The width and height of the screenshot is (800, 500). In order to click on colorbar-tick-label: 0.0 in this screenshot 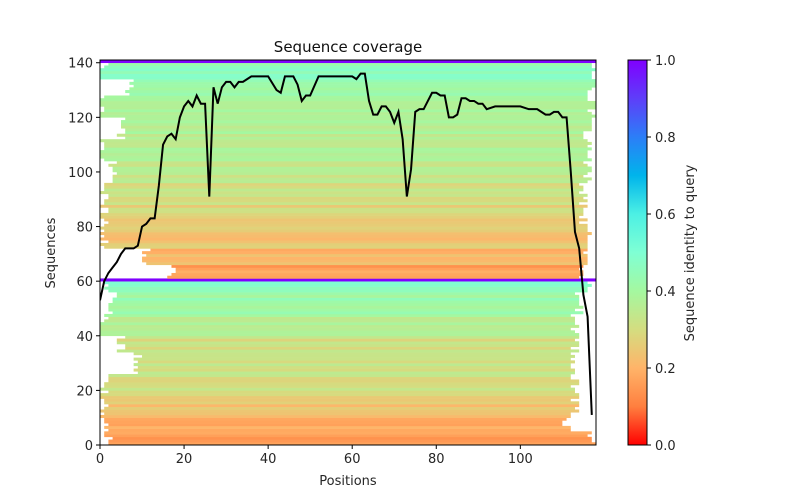, I will do `click(665, 446)`.